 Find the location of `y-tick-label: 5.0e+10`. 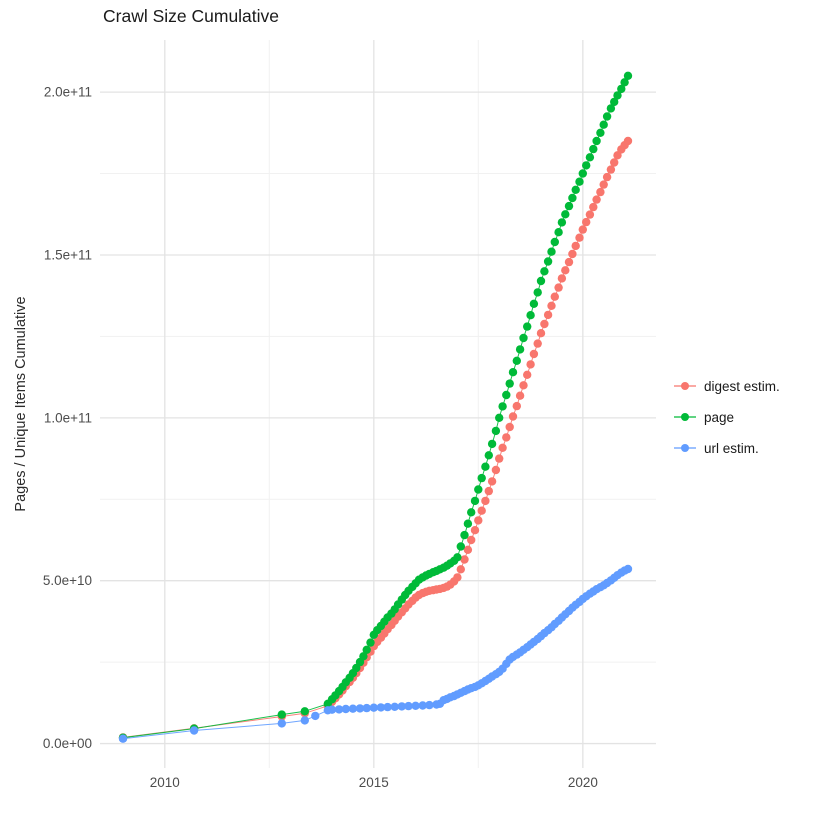

y-tick-label: 5.0e+10 is located at coordinates (67, 580).